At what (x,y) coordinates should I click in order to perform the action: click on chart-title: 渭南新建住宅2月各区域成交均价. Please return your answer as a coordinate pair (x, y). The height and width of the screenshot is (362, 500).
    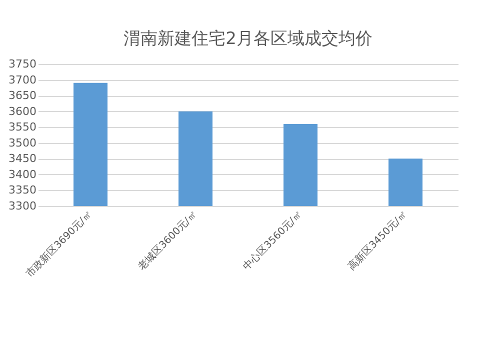
    Looking at the image, I should click on (248, 39).